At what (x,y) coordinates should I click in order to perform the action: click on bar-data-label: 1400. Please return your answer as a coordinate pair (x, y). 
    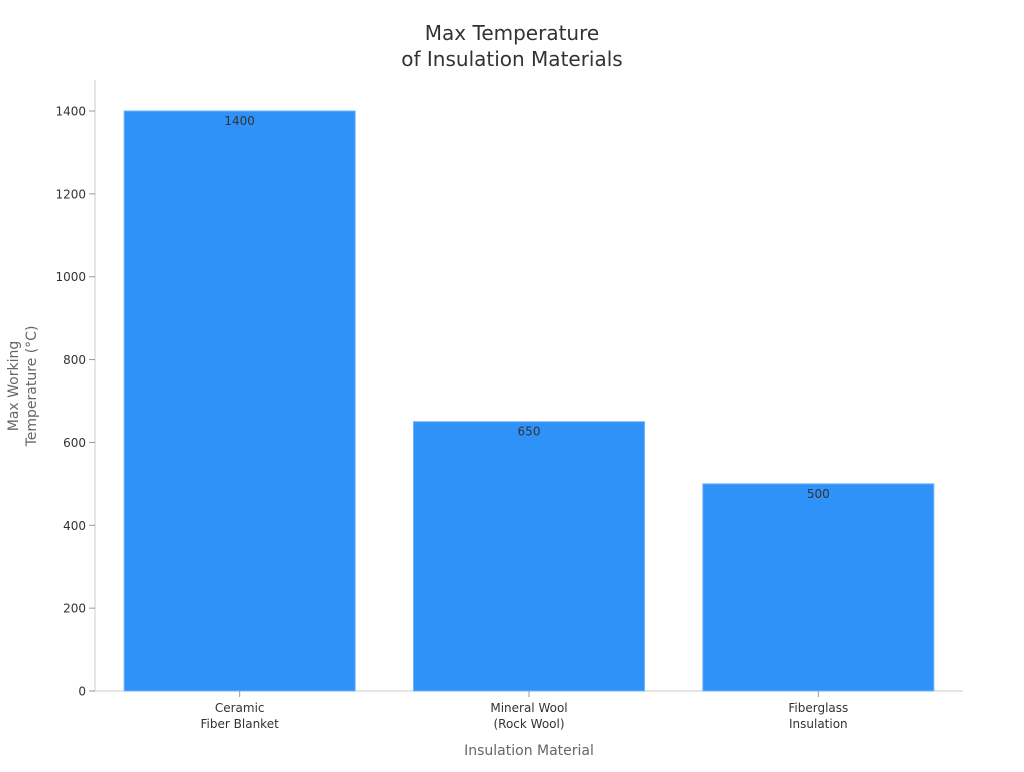
    Looking at the image, I should click on (239, 121).